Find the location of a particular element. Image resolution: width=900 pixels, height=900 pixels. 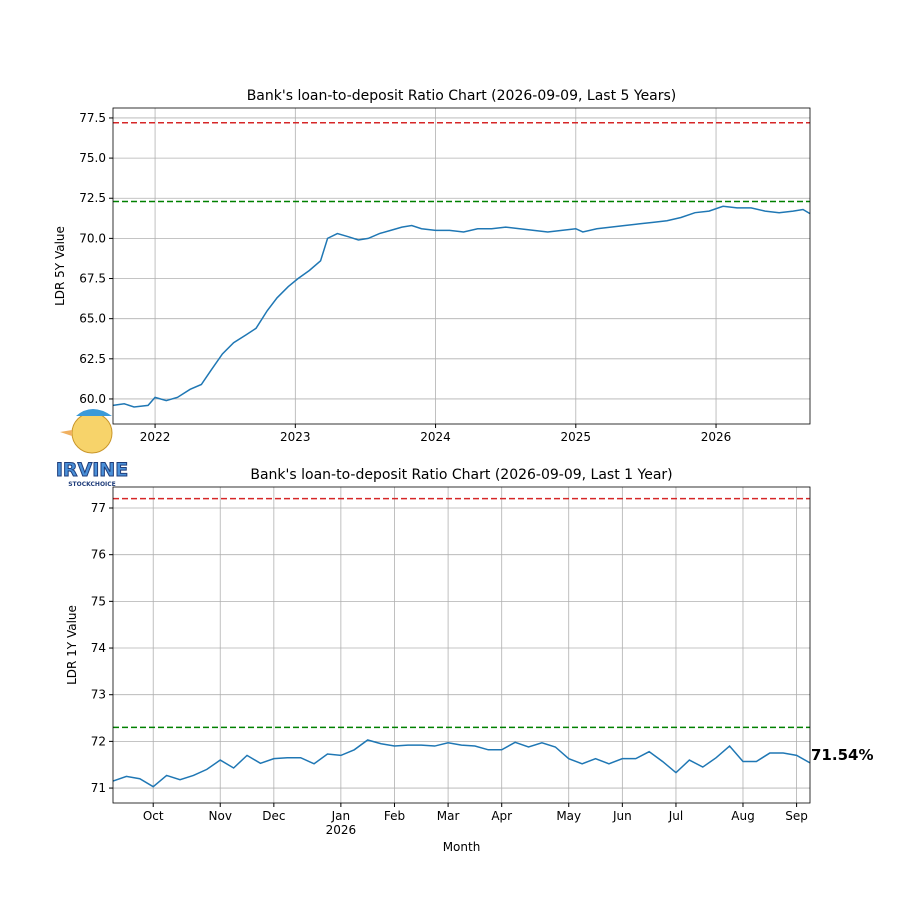

y-tick-label: 76 is located at coordinates (98, 555).